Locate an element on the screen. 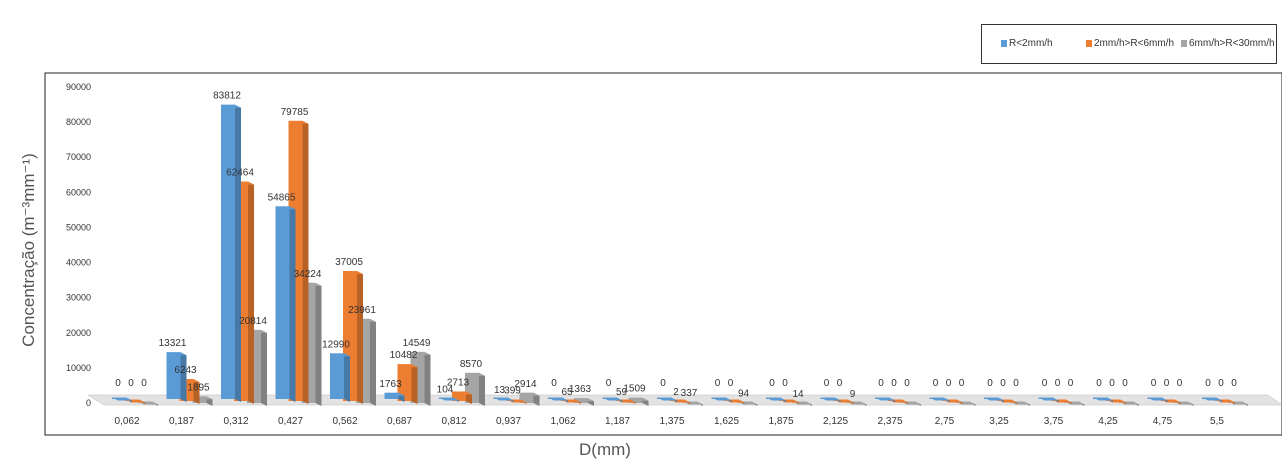 The image size is (1282, 466). x-tick-label: 0,687 is located at coordinates (399, 421).